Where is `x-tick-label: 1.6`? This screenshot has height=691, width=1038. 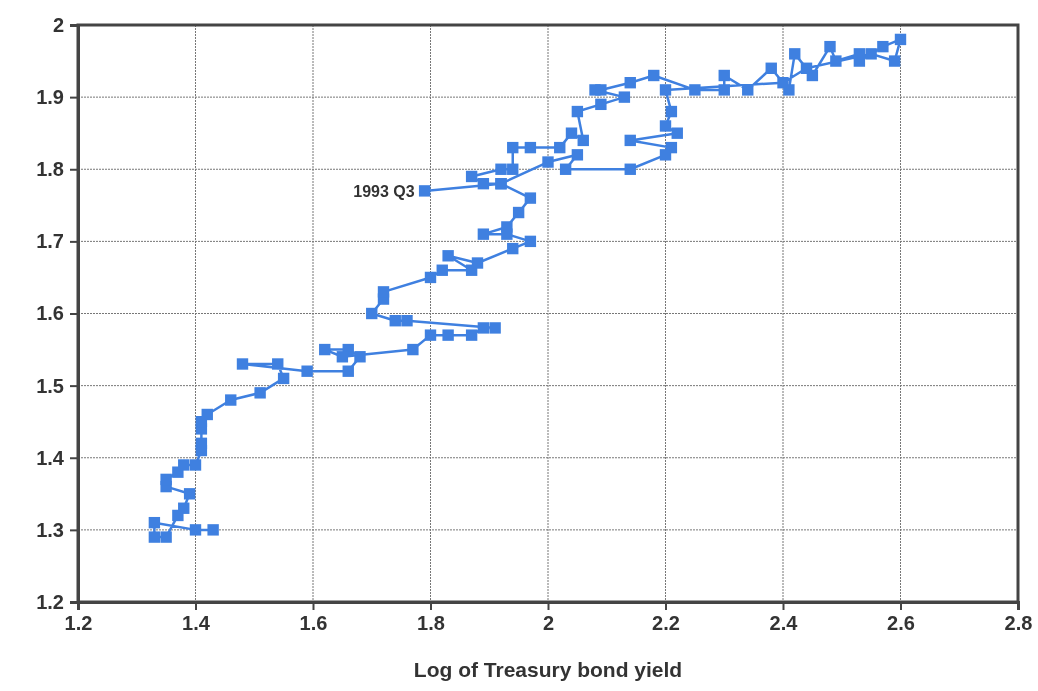 x-tick-label: 1.6 is located at coordinates (313, 623).